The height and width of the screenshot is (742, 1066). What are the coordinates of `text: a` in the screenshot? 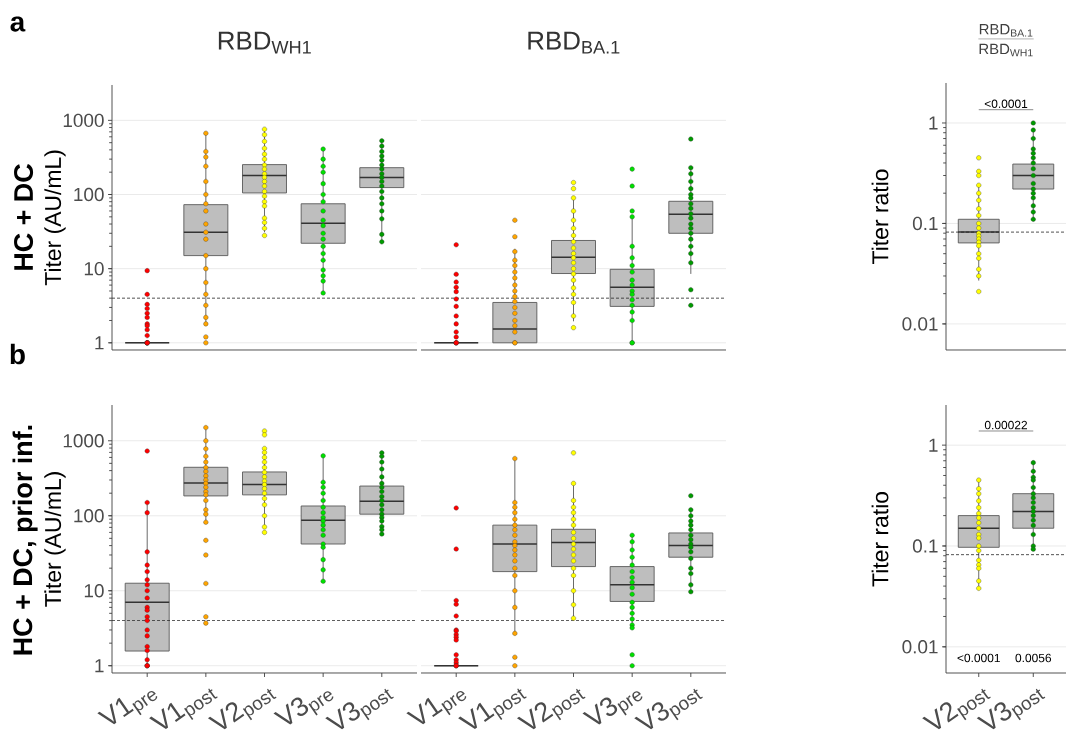 It's located at (18, 24).